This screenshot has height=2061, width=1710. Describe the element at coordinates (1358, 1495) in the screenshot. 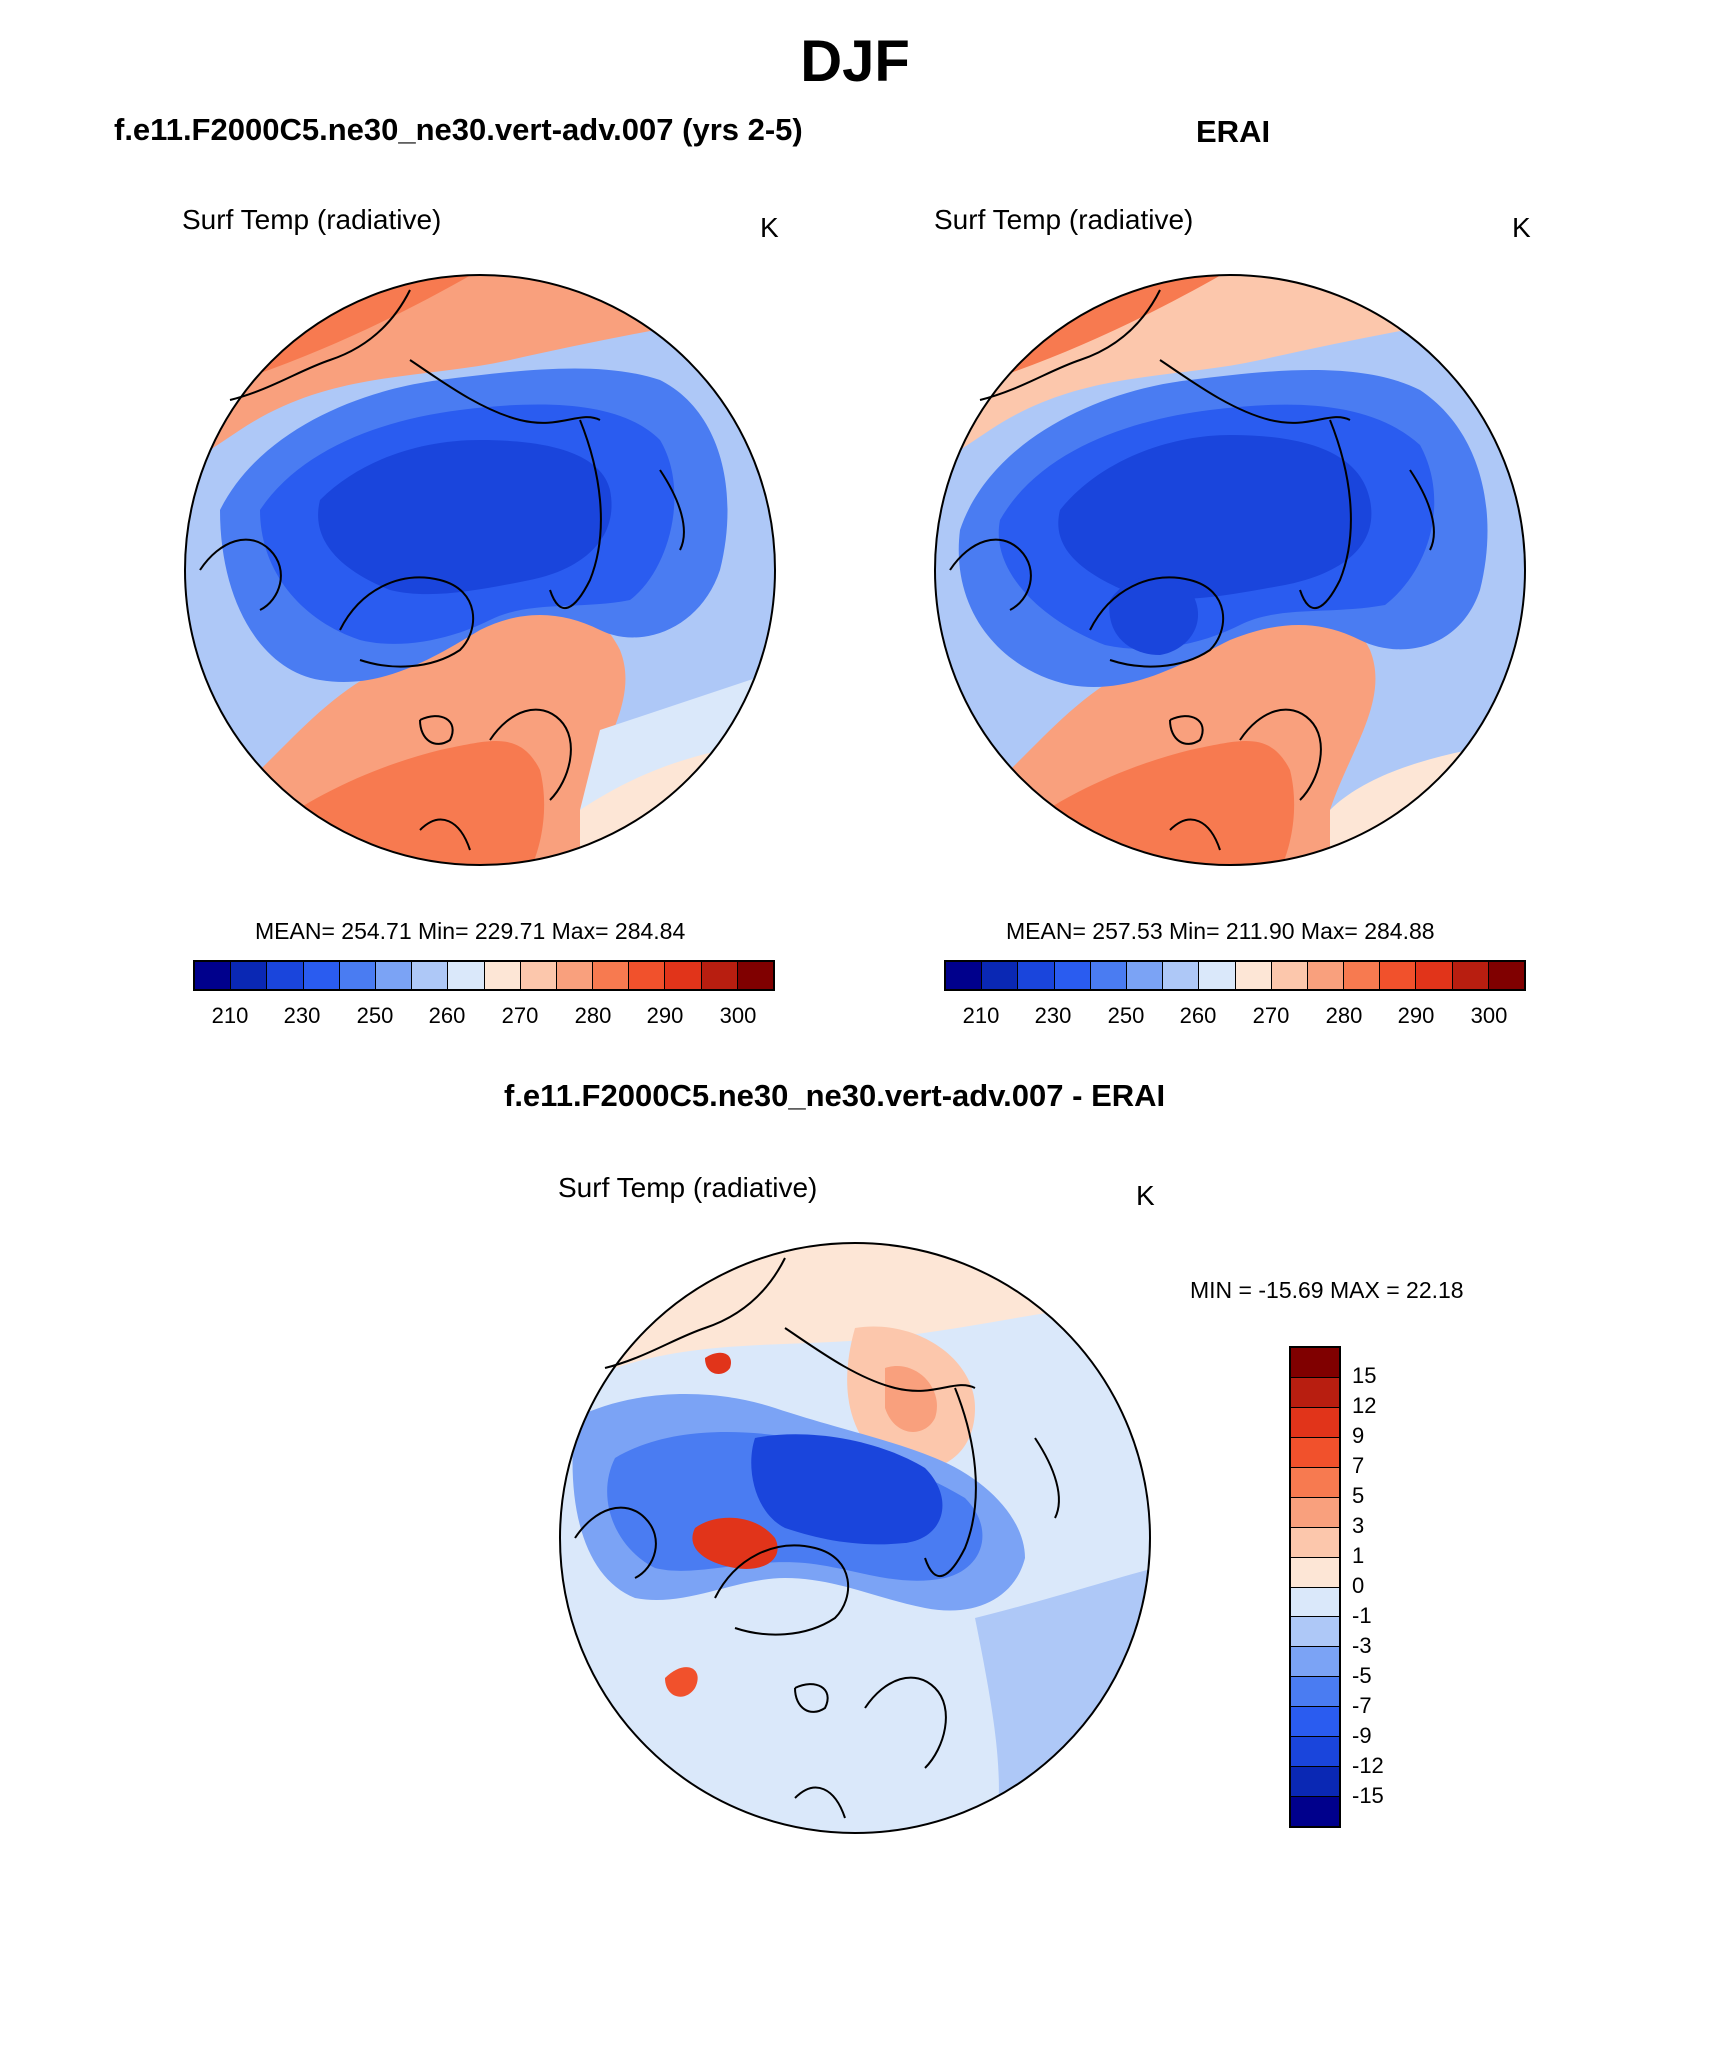

I see `diff-tick: 5` at that location.